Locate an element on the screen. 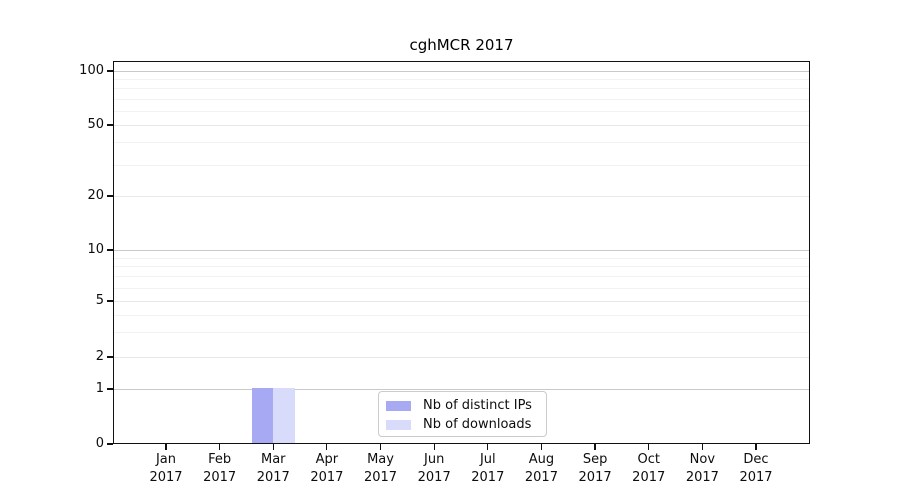 This screenshot has width=900, height=500. x-tick-mark-sep-2017 is located at coordinates (595, 447).